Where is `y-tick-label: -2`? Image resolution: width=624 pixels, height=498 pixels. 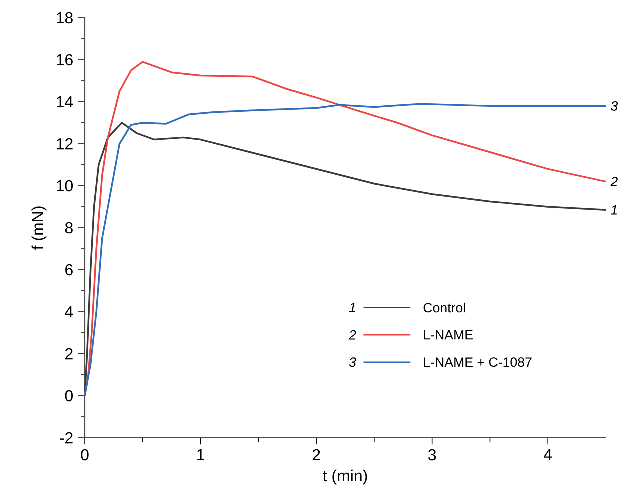
y-tick-label: -2 is located at coordinates (66, 438).